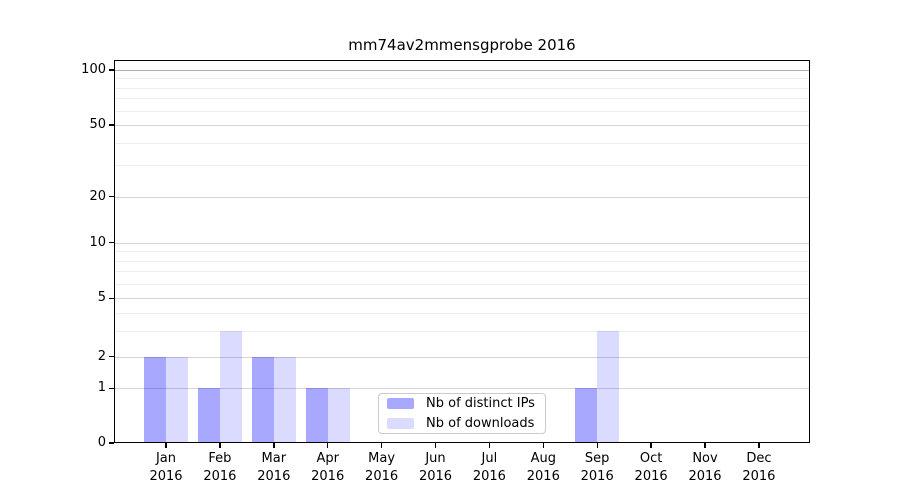 The width and height of the screenshot is (900, 500). Describe the element at coordinates (274, 467) in the screenshot. I see `x-tick-label-mar: Mar 2016` at that location.